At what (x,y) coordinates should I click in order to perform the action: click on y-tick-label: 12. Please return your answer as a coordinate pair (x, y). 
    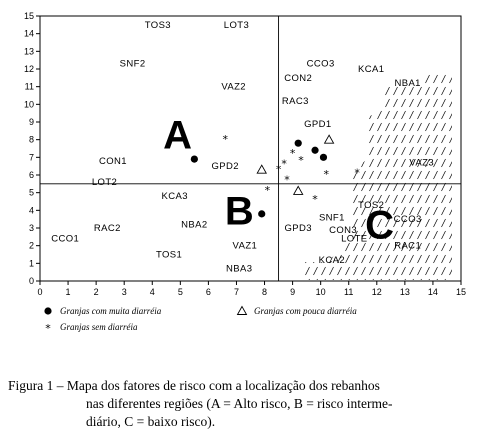
    Looking at the image, I should click on (29, 69).